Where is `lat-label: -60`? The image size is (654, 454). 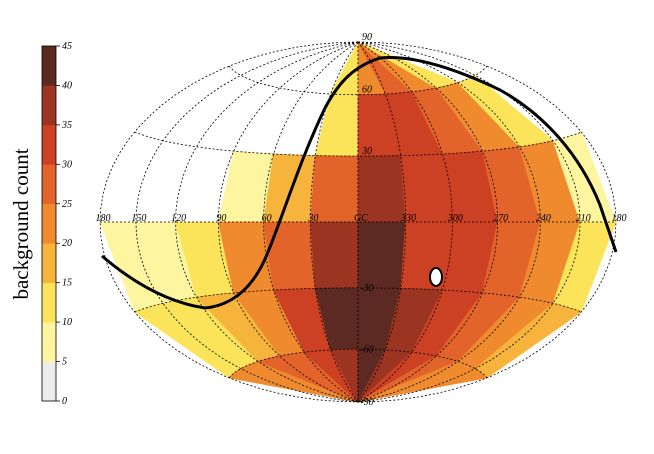 lat-label: -60 is located at coordinates (366, 349).